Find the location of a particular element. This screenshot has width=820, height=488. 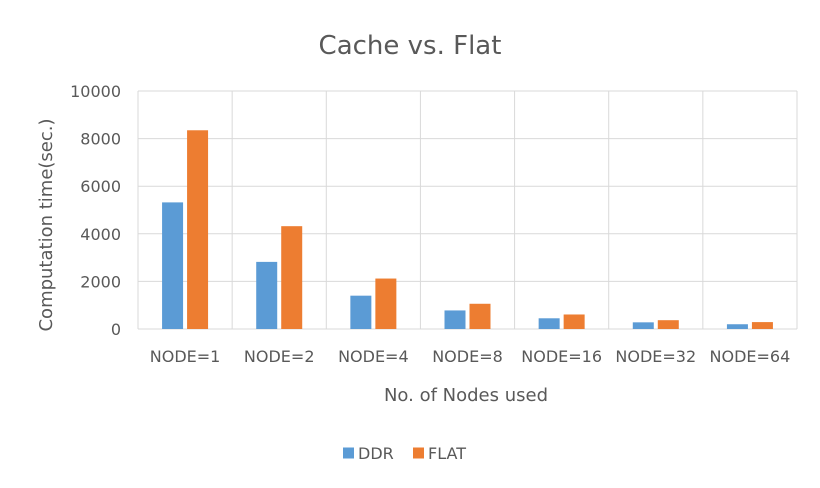

x-tick-label: NODE=8 is located at coordinates (467, 356).